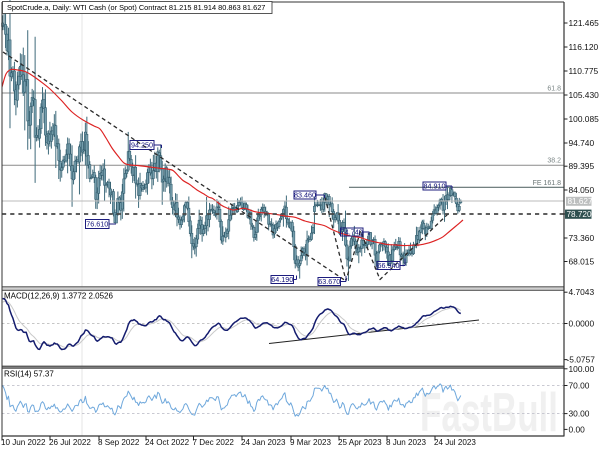 The height and width of the screenshot is (450, 600). Describe the element at coordinates (584, 119) in the screenshot. I see `svg-text: 100.085` at that location.